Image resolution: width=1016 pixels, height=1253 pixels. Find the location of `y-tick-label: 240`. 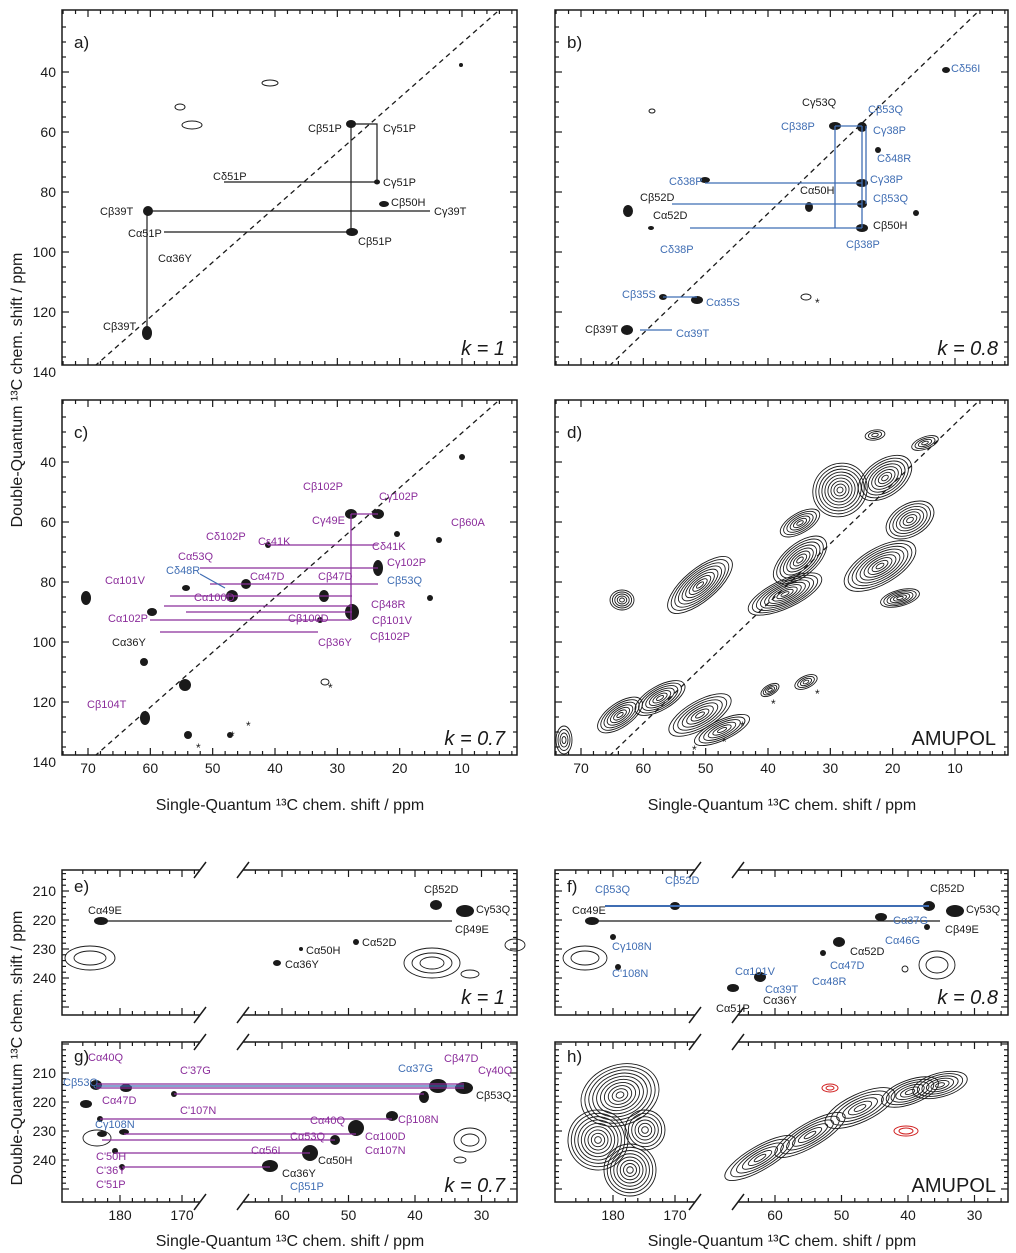

y-tick-label: 240 is located at coordinates (45, 978).